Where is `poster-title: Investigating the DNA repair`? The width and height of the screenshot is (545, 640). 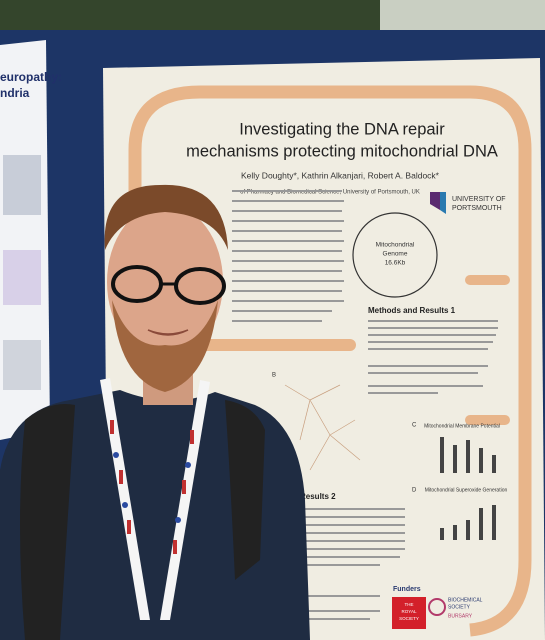
poster-title: Investigating the DNA repair is located at coordinates (342, 129).